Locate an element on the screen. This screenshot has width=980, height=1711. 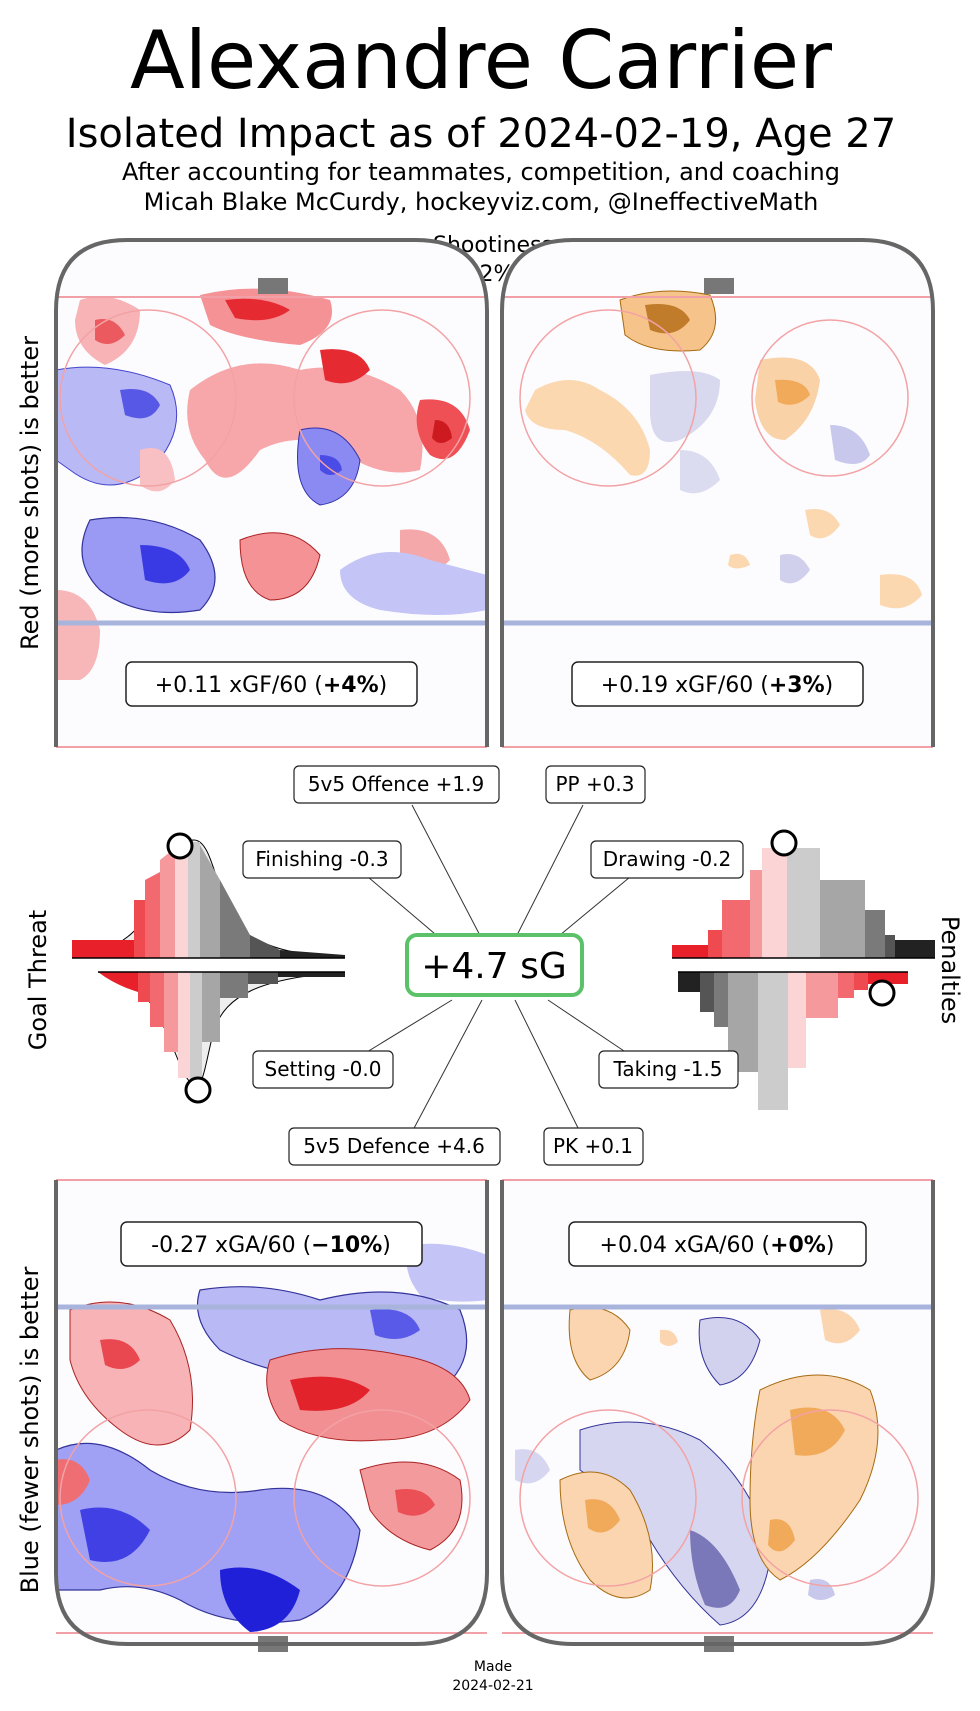
component-drawing: Drawing -0.2 is located at coordinates (667, 859).